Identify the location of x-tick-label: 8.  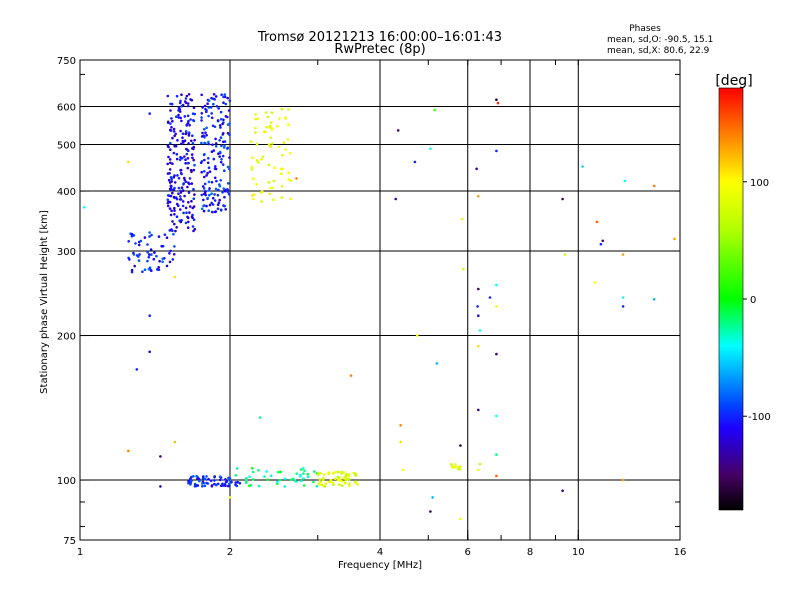
(530, 552).